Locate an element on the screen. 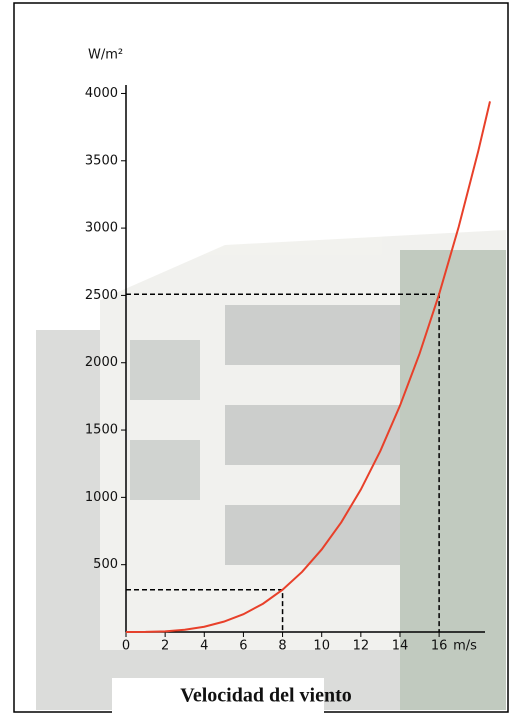 Image resolution: width=522 pixels, height=718 pixels. y-tick-label: 1500 is located at coordinates (101, 430).